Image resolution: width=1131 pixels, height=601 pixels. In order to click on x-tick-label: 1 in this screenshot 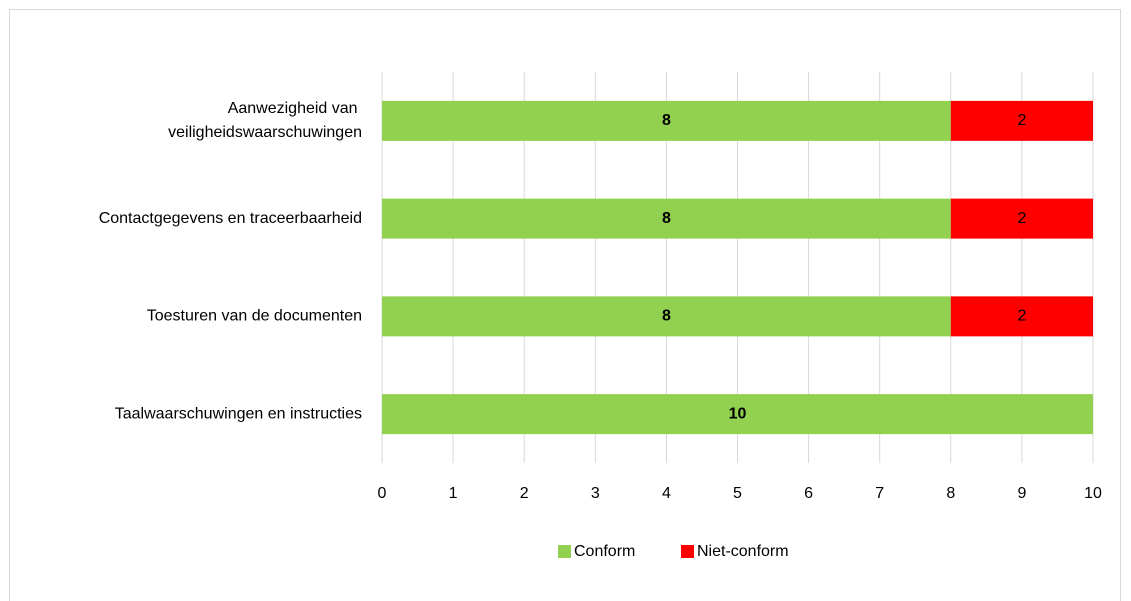, I will do `click(453, 493)`.